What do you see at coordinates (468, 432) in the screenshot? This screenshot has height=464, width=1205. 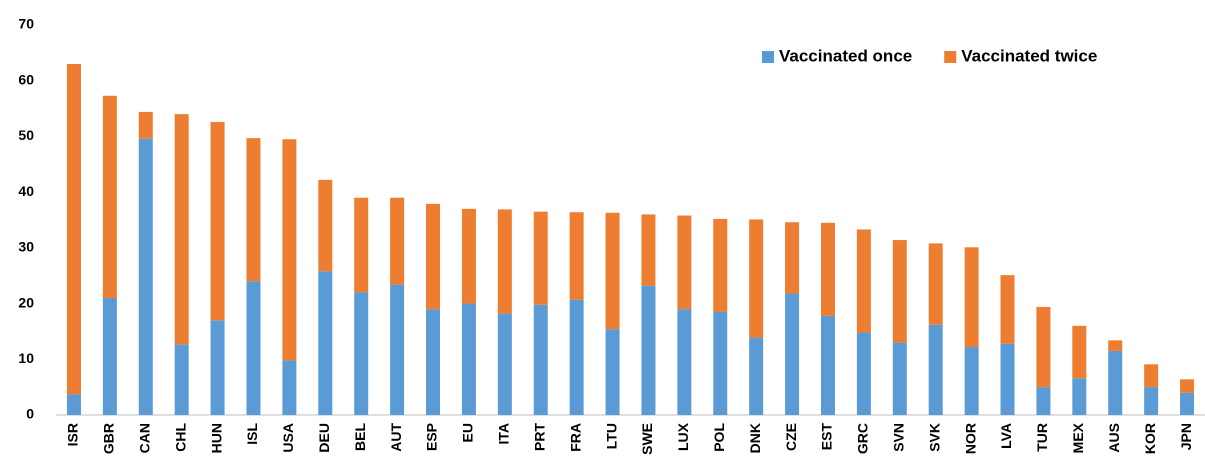 I see `x-tick-label: EU` at bounding box center [468, 432].